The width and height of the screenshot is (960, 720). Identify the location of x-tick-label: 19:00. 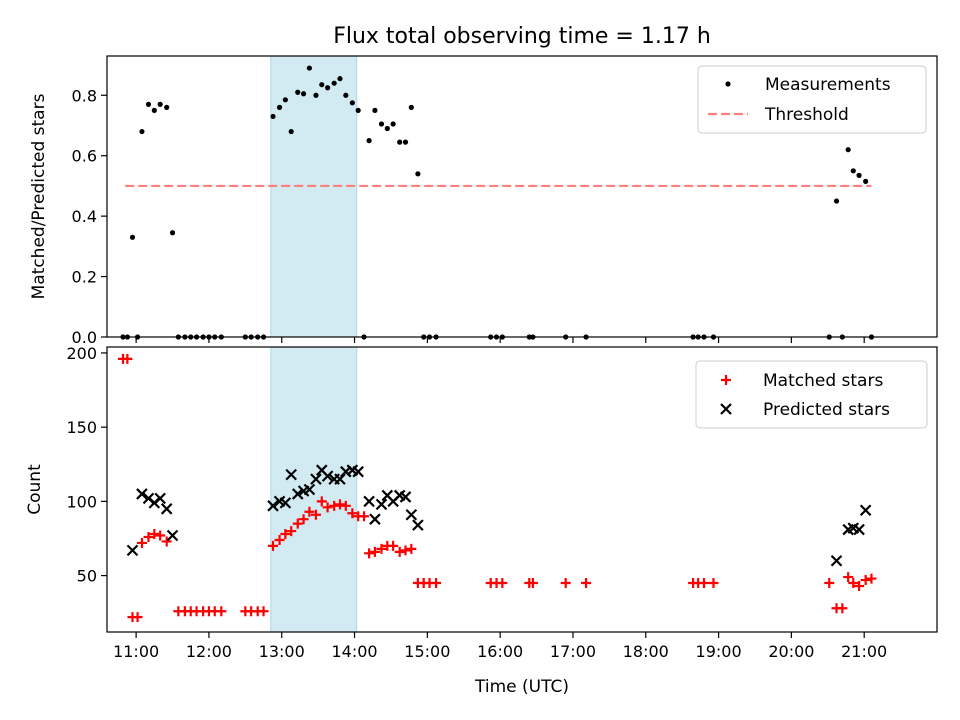
(719, 651).